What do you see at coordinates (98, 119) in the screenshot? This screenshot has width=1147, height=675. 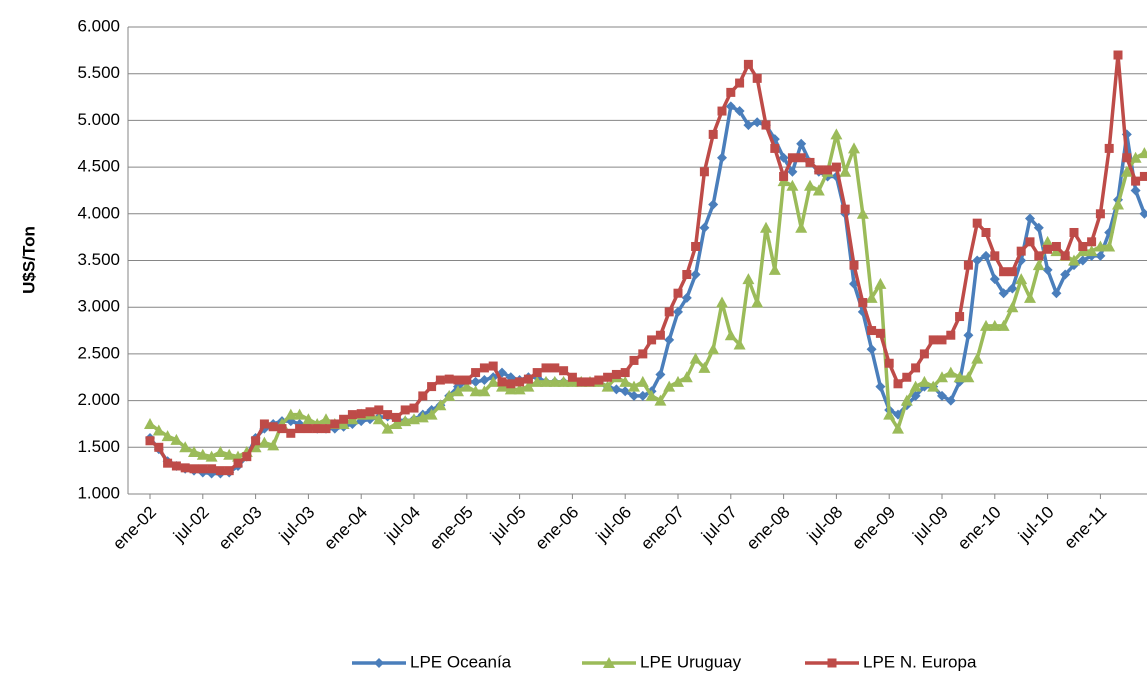 I see `y-tick-label: 5.000` at bounding box center [98, 119].